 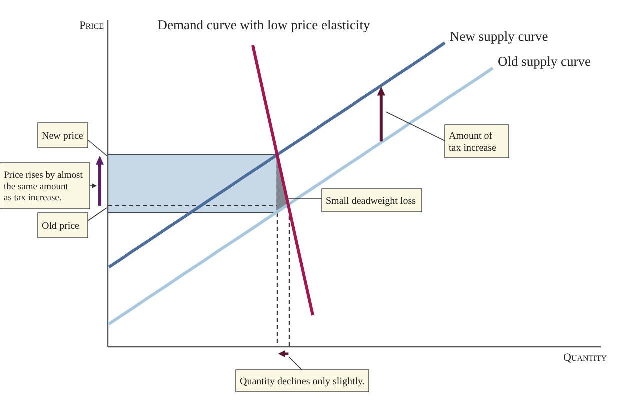 What do you see at coordinates (264, 24) in the screenshot?
I see `series-label: Demand curve with low price elasticity` at bounding box center [264, 24].